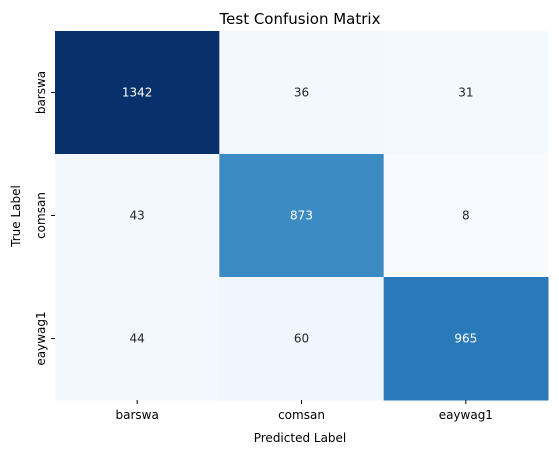  I want to click on y-tick-label: comsan, so click(41, 215).